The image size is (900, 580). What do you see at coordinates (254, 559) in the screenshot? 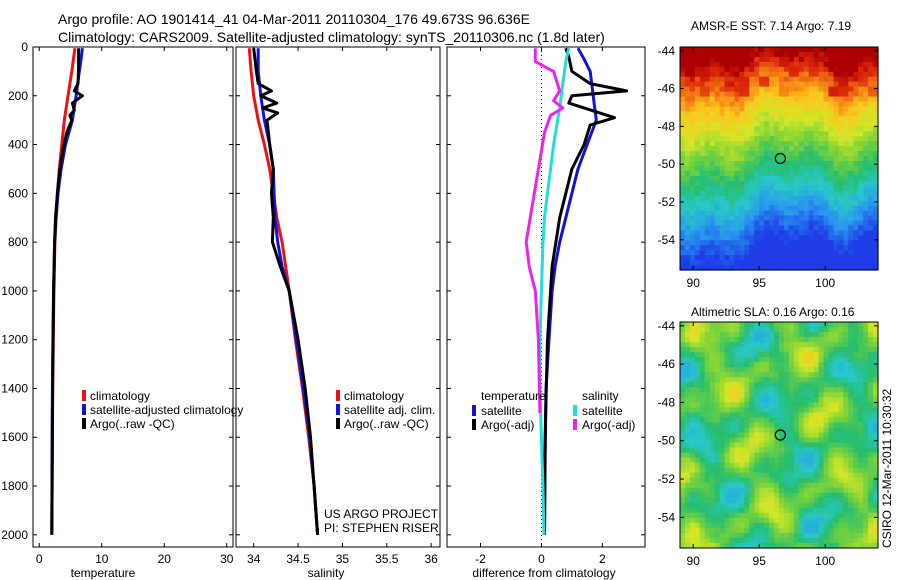
I see `x-tick-label: 34` at bounding box center [254, 559].